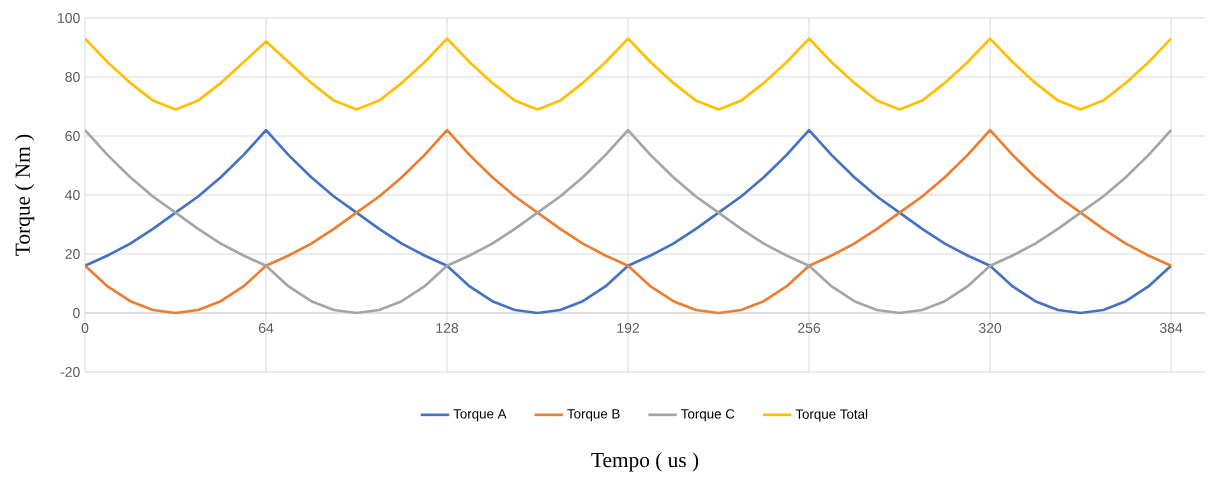 This screenshot has height=477, width=1209. I want to click on x-tick-label: 128, so click(447, 328).